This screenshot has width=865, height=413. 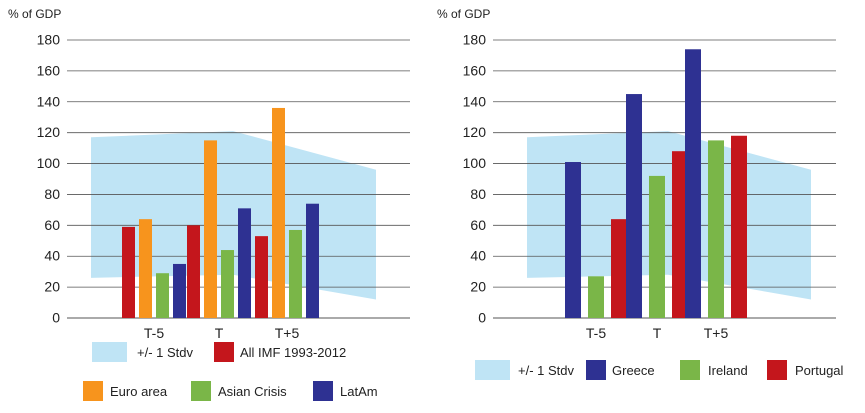 I want to click on legend-label: LatAm, so click(x=359, y=391).